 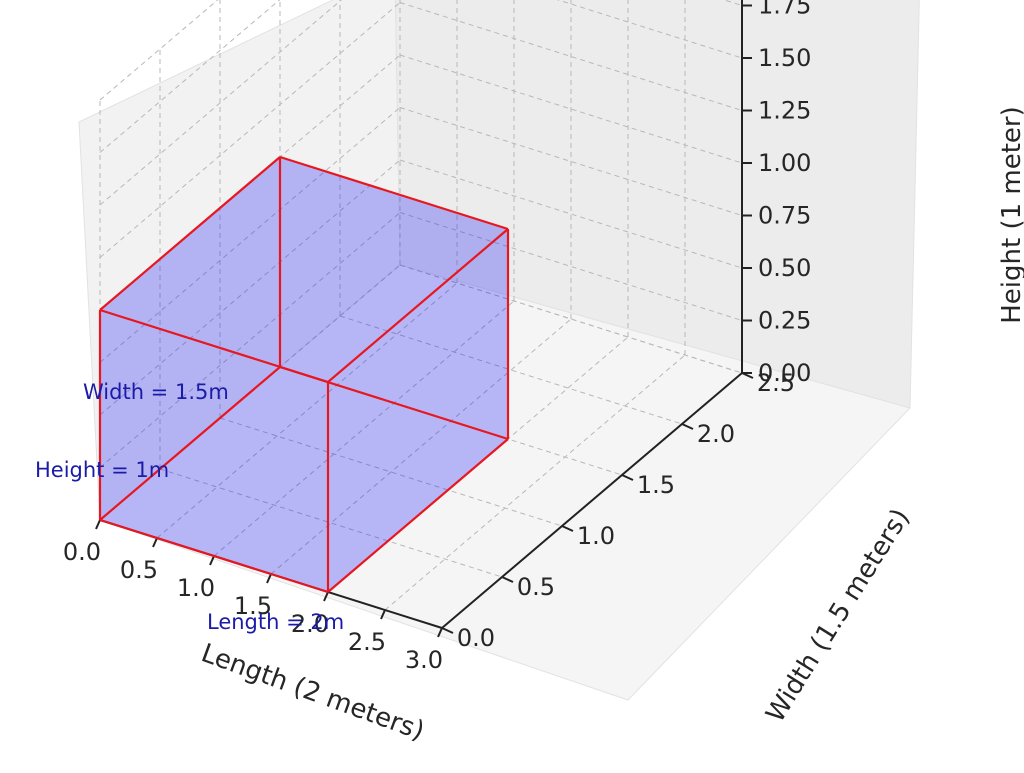 I want to click on y-tick-label: 2.0, so click(x=716, y=434).